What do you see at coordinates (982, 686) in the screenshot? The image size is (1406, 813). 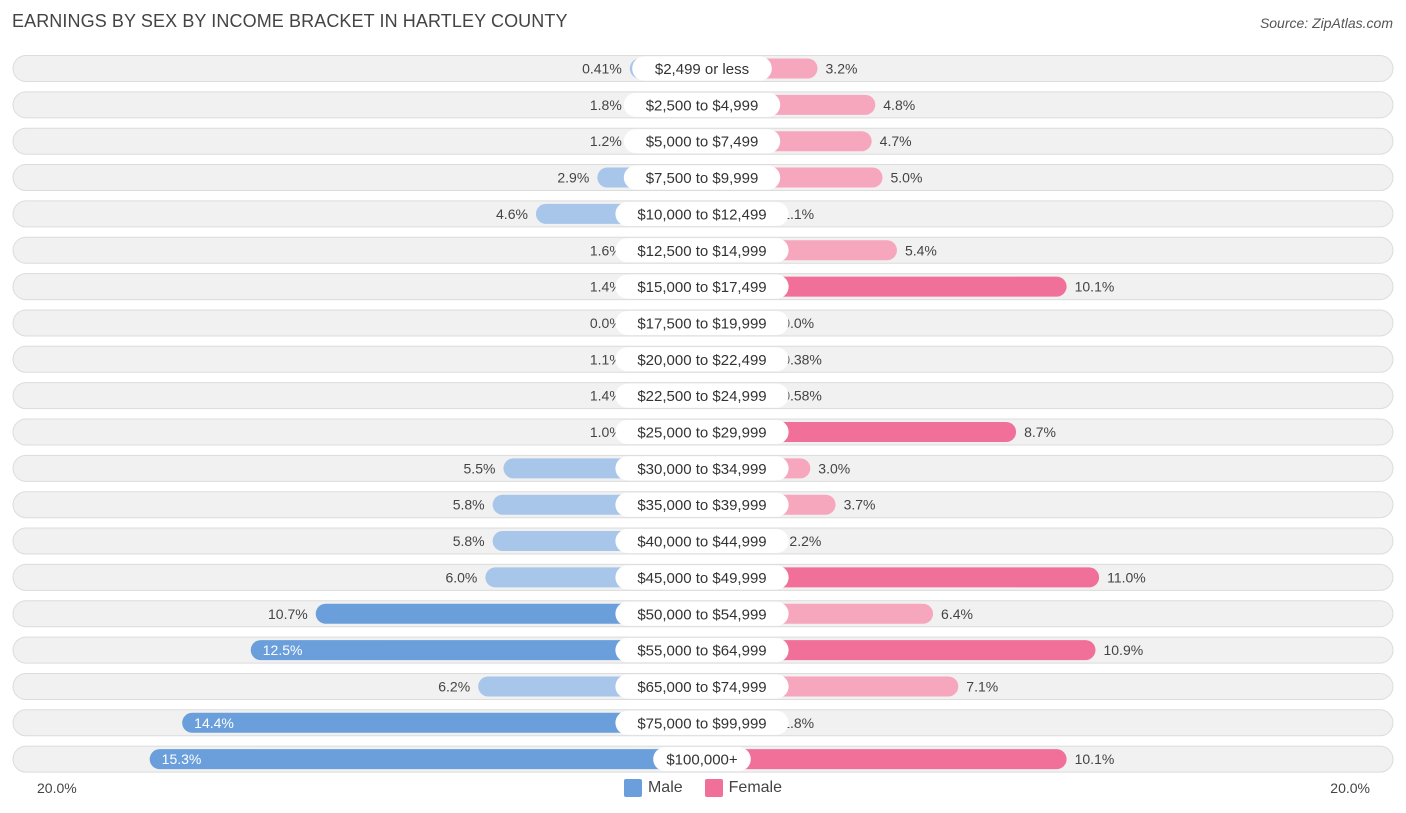 I see `female-value-label: 7.1%` at bounding box center [982, 686].